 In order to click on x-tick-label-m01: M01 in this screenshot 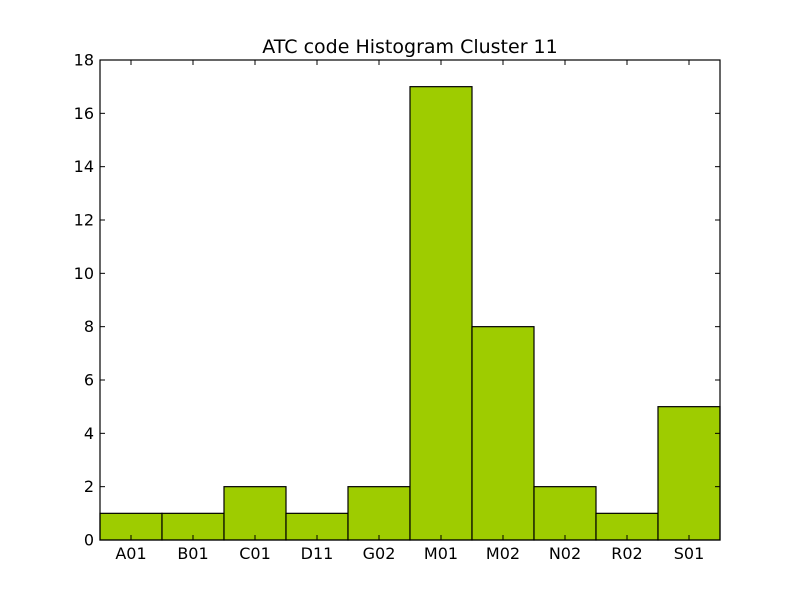, I will do `click(441, 553)`.